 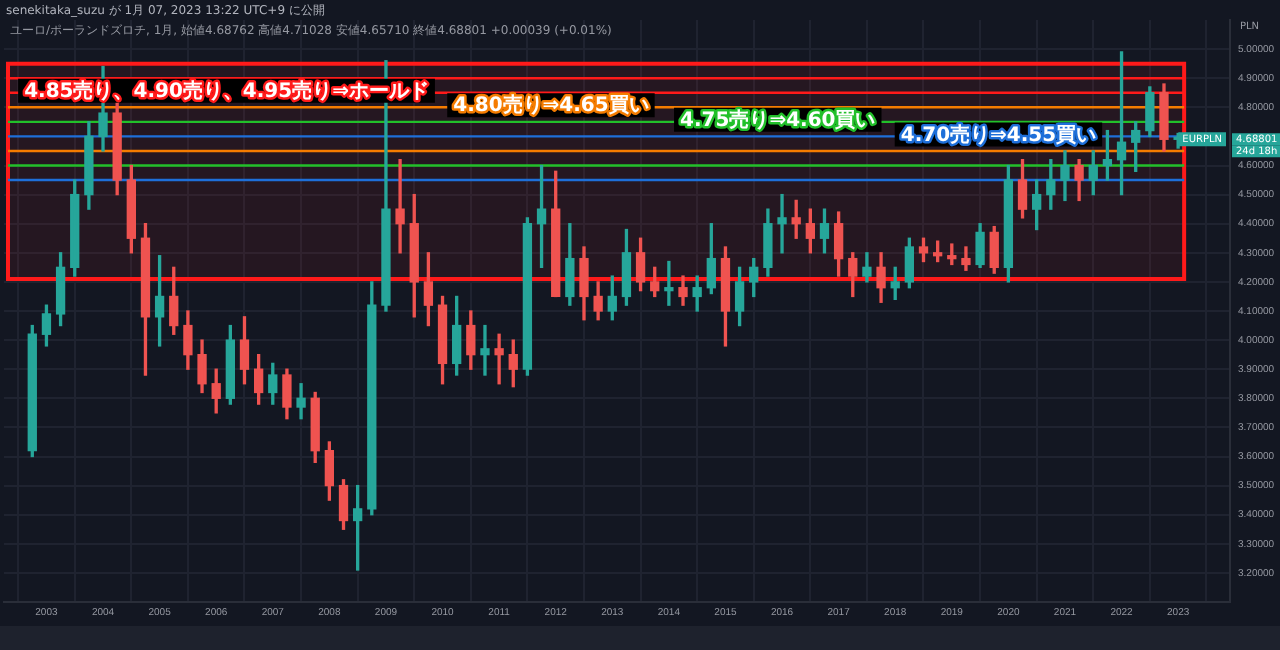 I want to click on ref-line-label: 4.80売り⇒4.65買い, so click(x=551, y=105).